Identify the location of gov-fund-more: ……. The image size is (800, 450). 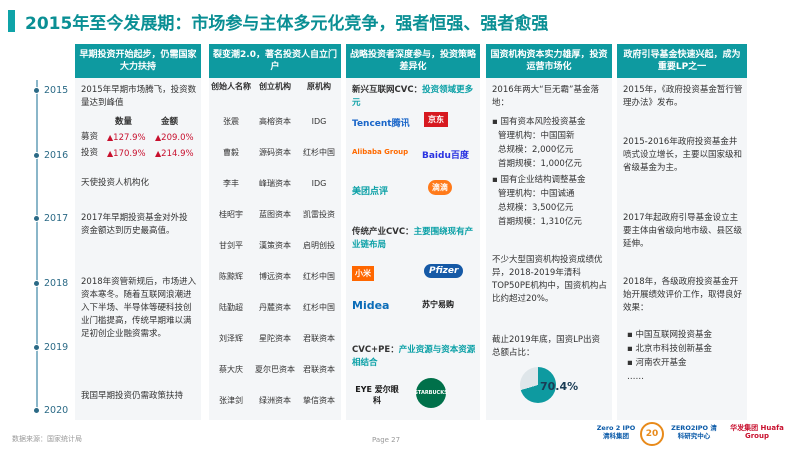
(635, 377).